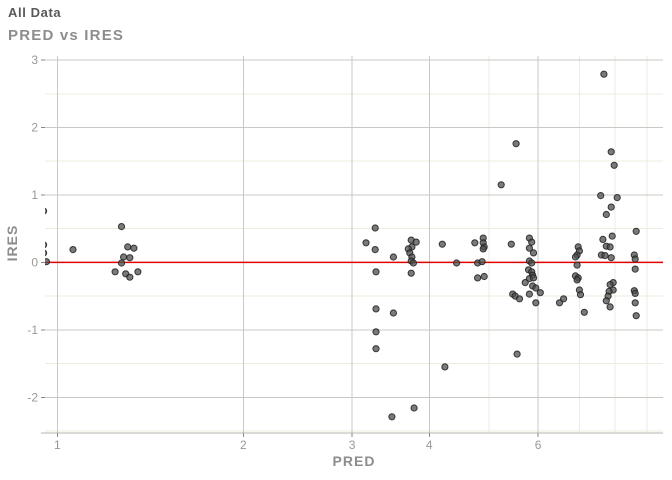  What do you see at coordinates (34, 127) in the screenshot?
I see `y-tick-label: 2` at bounding box center [34, 127].